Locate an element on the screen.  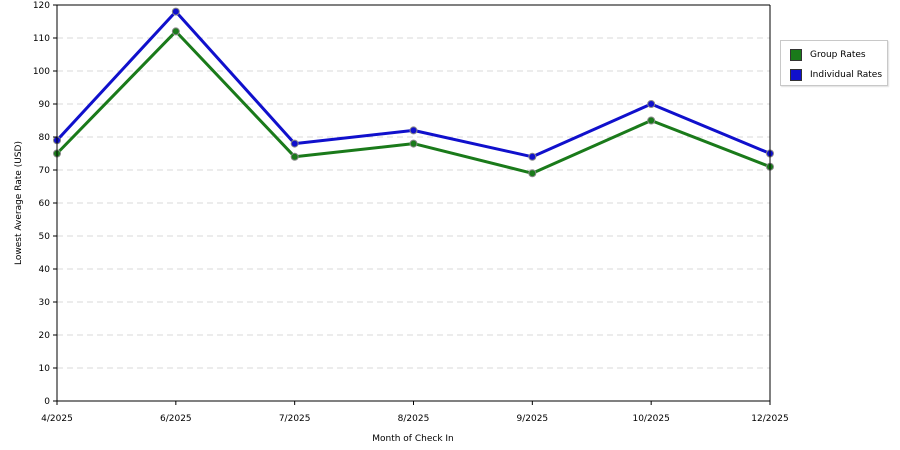
x-tick-label: 10/2025 is located at coordinates (650, 419).